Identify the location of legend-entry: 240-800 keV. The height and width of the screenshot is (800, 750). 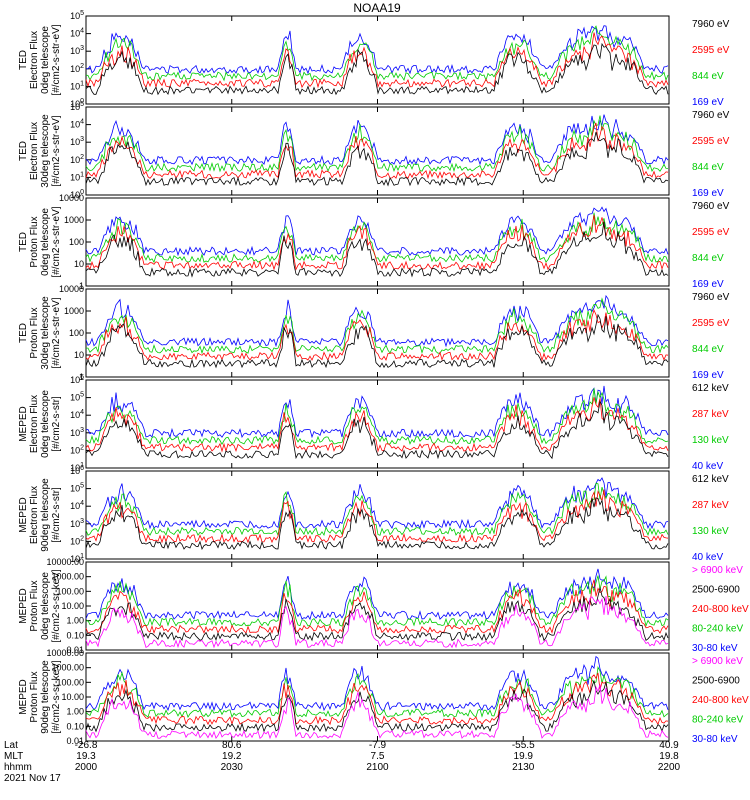
(720, 609).